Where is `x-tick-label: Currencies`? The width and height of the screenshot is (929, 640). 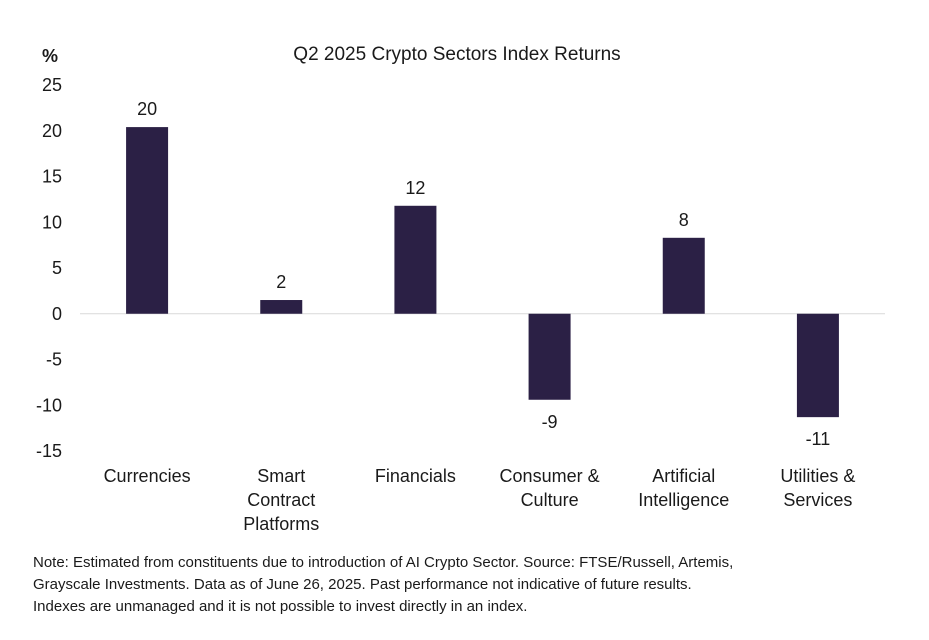
x-tick-label: Currencies is located at coordinates (147, 476).